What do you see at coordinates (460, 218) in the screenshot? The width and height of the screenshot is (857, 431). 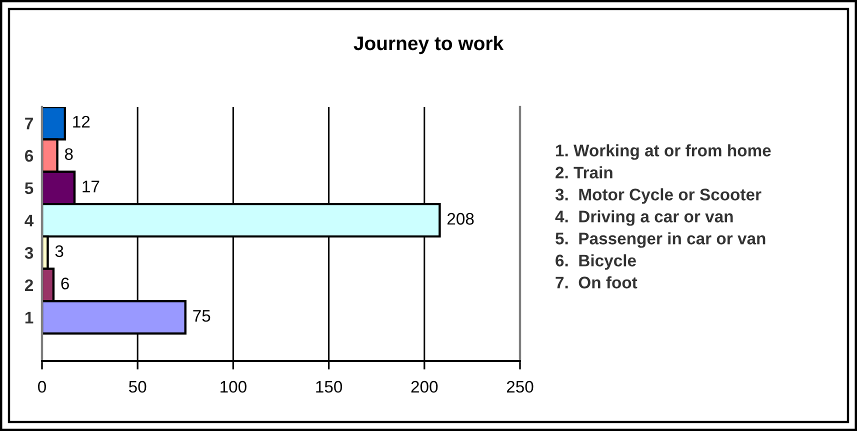 I see `data-label: 208` at bounding box center [460, 218].